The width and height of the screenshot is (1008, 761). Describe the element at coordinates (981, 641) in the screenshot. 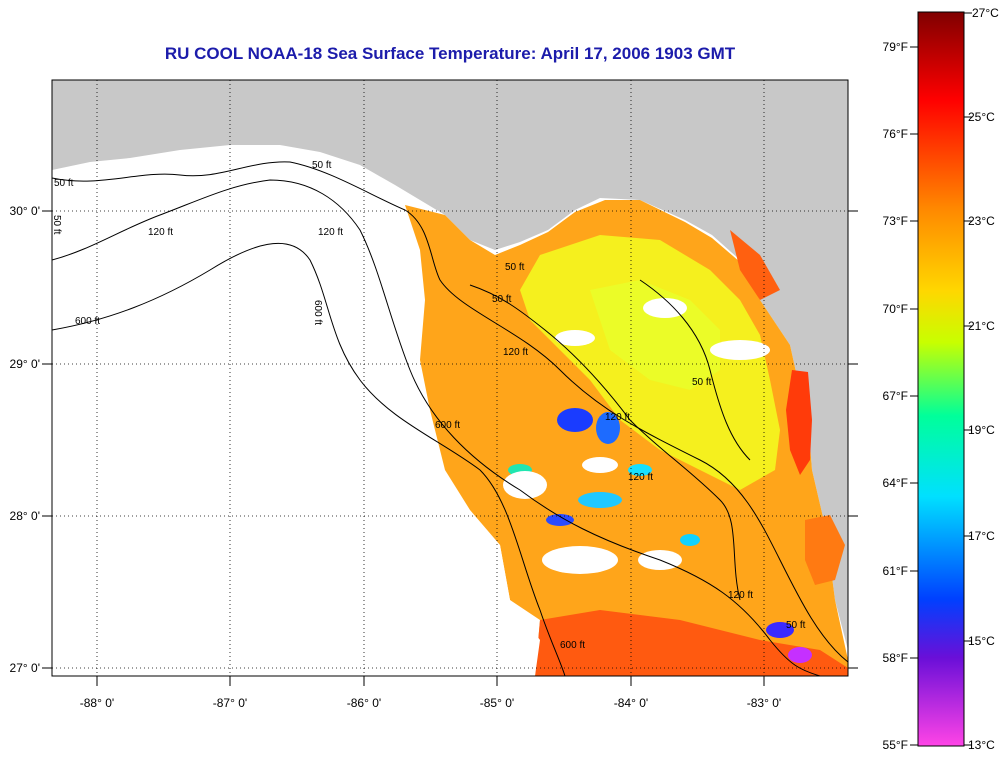

I see `colorbar-celsius-label: 15°C` at that location.